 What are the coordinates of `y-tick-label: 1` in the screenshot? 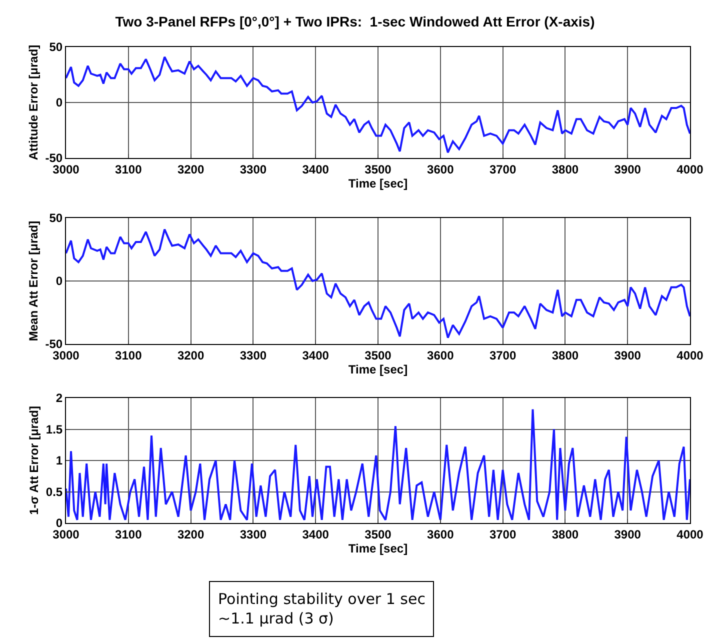 It's located at (59, 461).